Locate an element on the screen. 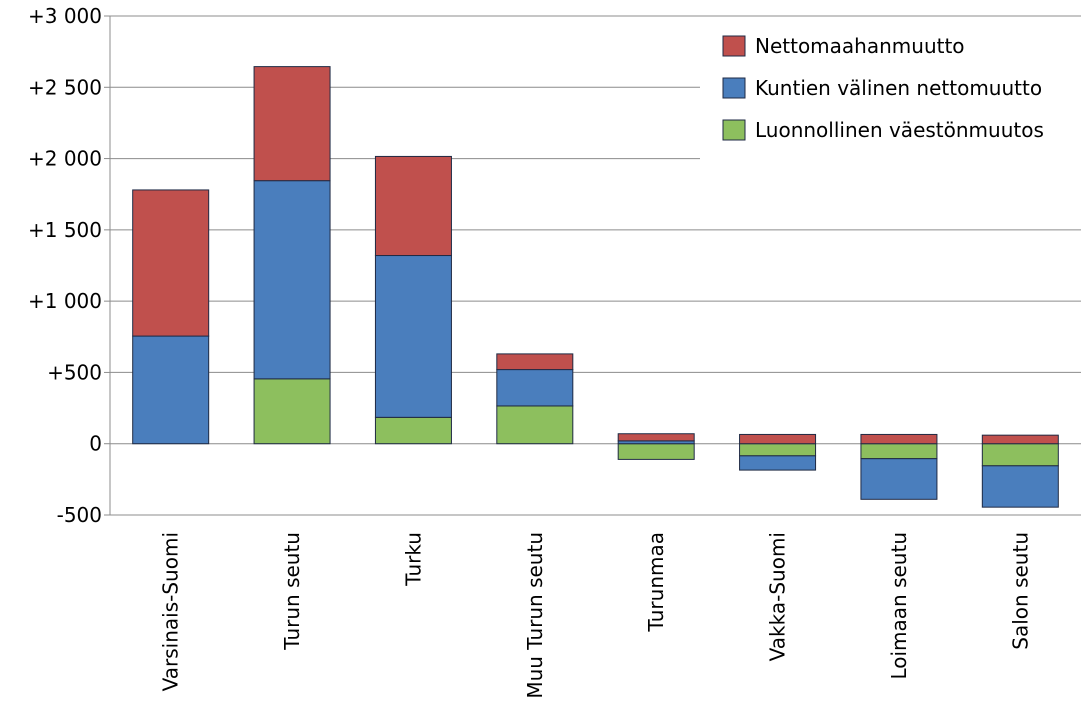 The image size is (1081, 719). x-category-label: Salon seutu is located at coordinates (1020, 591).